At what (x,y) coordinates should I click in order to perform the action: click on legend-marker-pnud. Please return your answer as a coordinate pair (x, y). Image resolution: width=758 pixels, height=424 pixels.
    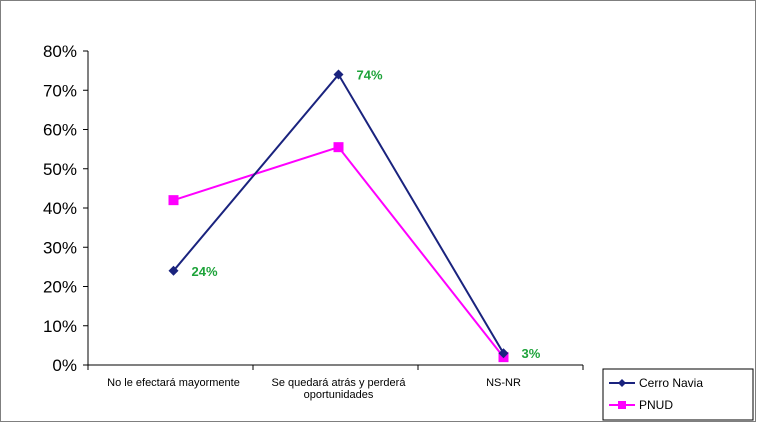
    Looking at the image, I should click on (622, 405).